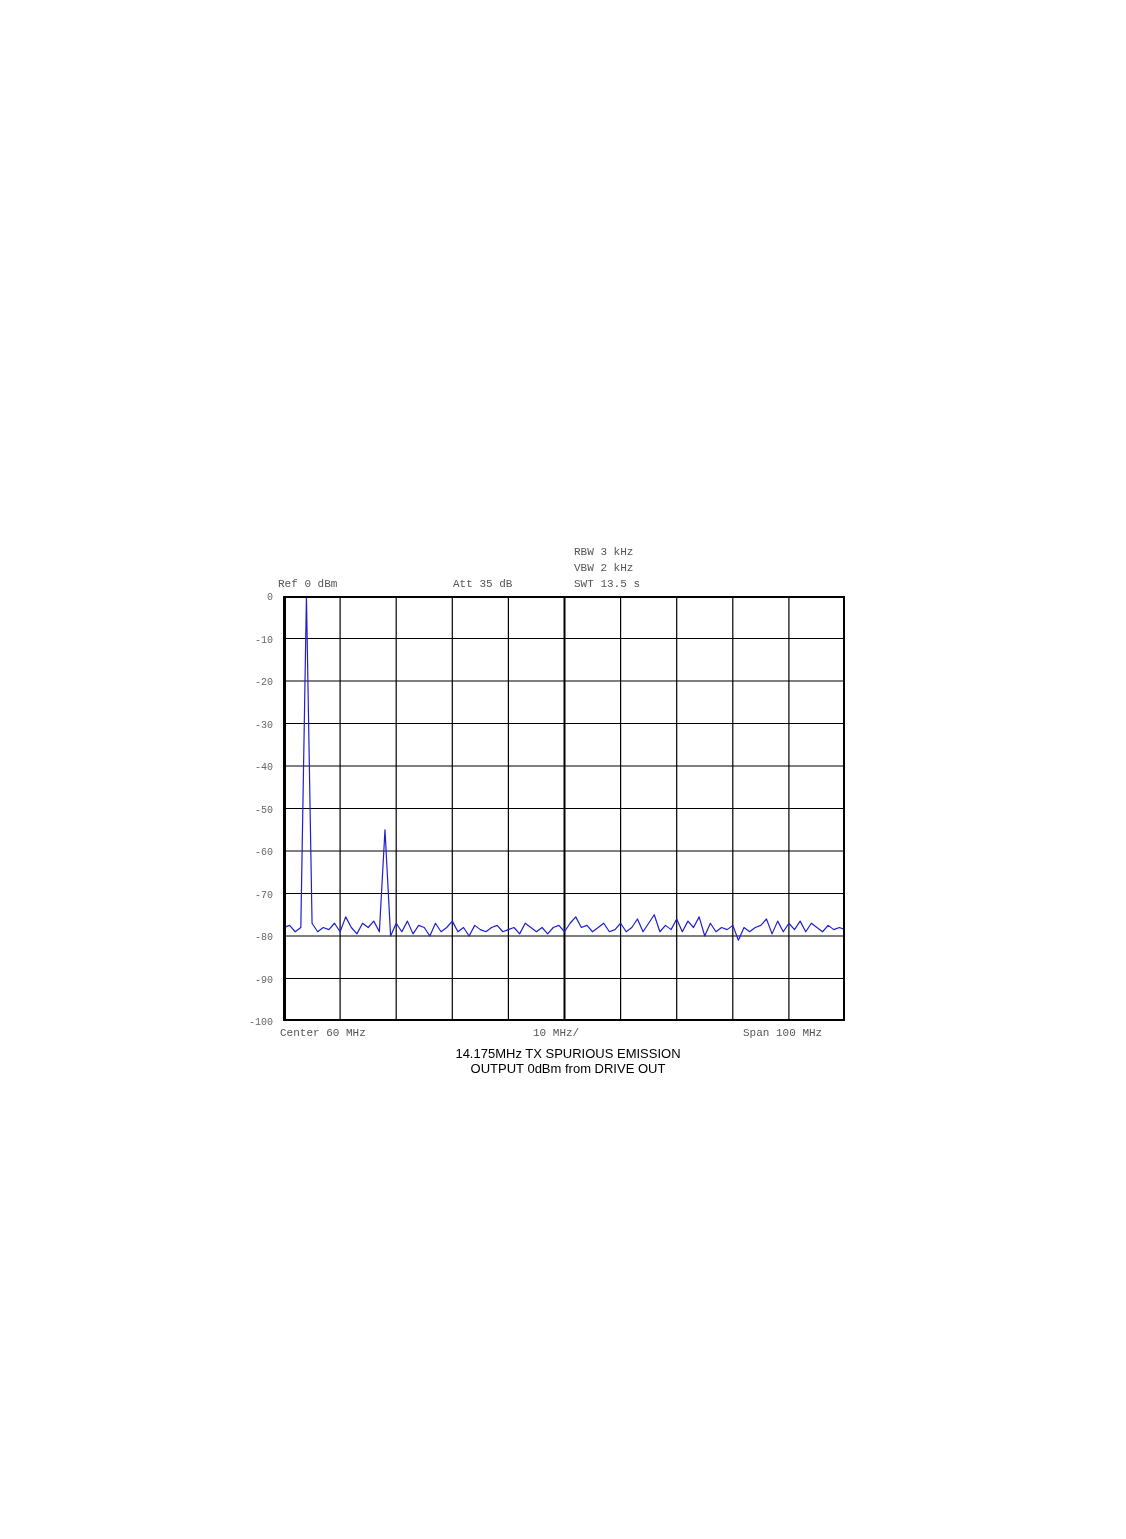 Image resolution: width=1126 pixels, height=1539 pixels. I want to click on text: RBW 3 kHz, so click(604, 552).